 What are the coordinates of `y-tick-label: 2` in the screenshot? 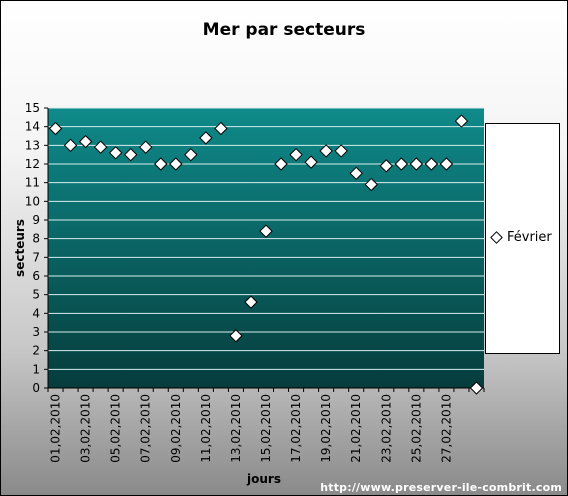 It's located at (36, 351).